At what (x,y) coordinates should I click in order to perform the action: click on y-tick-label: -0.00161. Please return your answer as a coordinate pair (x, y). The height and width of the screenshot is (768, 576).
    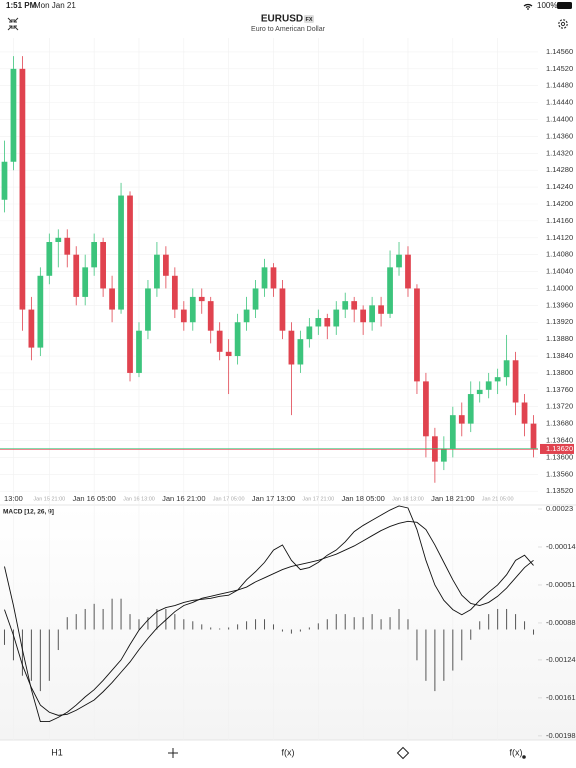
    Looking at the image, I should click on (561, 697).